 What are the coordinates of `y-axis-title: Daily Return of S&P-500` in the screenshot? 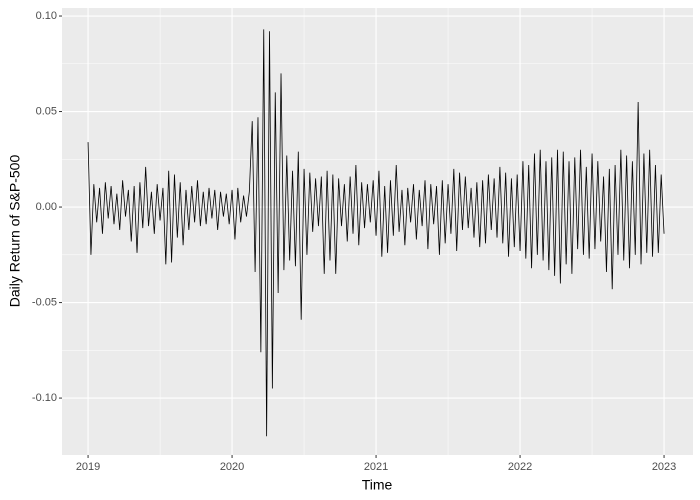 It's located at (15, 231).